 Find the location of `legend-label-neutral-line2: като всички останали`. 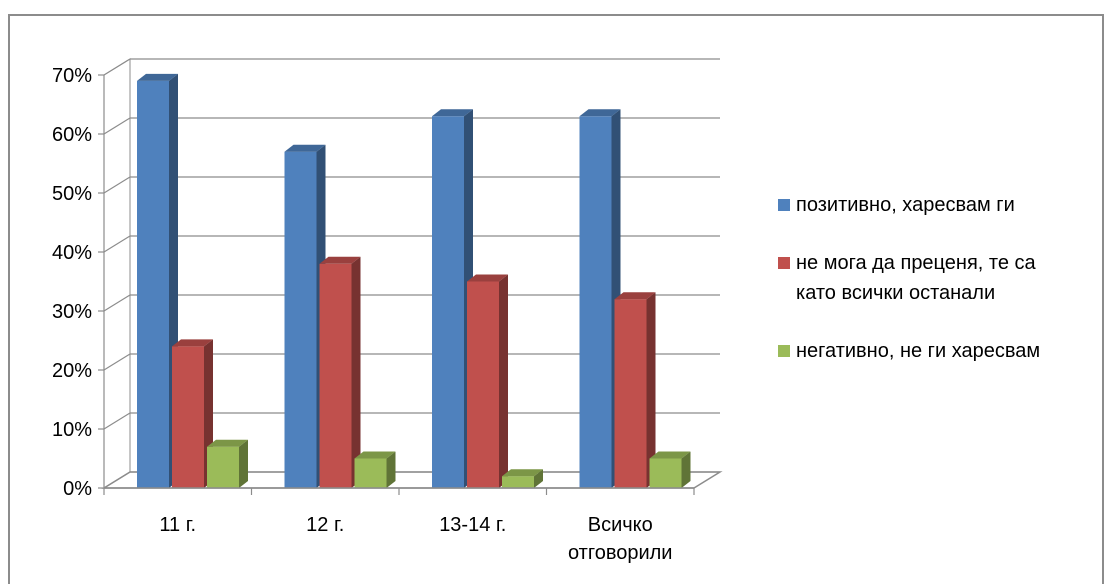

legend-label-neutral-line2: като всички останали is located at coordinates (896, 293).